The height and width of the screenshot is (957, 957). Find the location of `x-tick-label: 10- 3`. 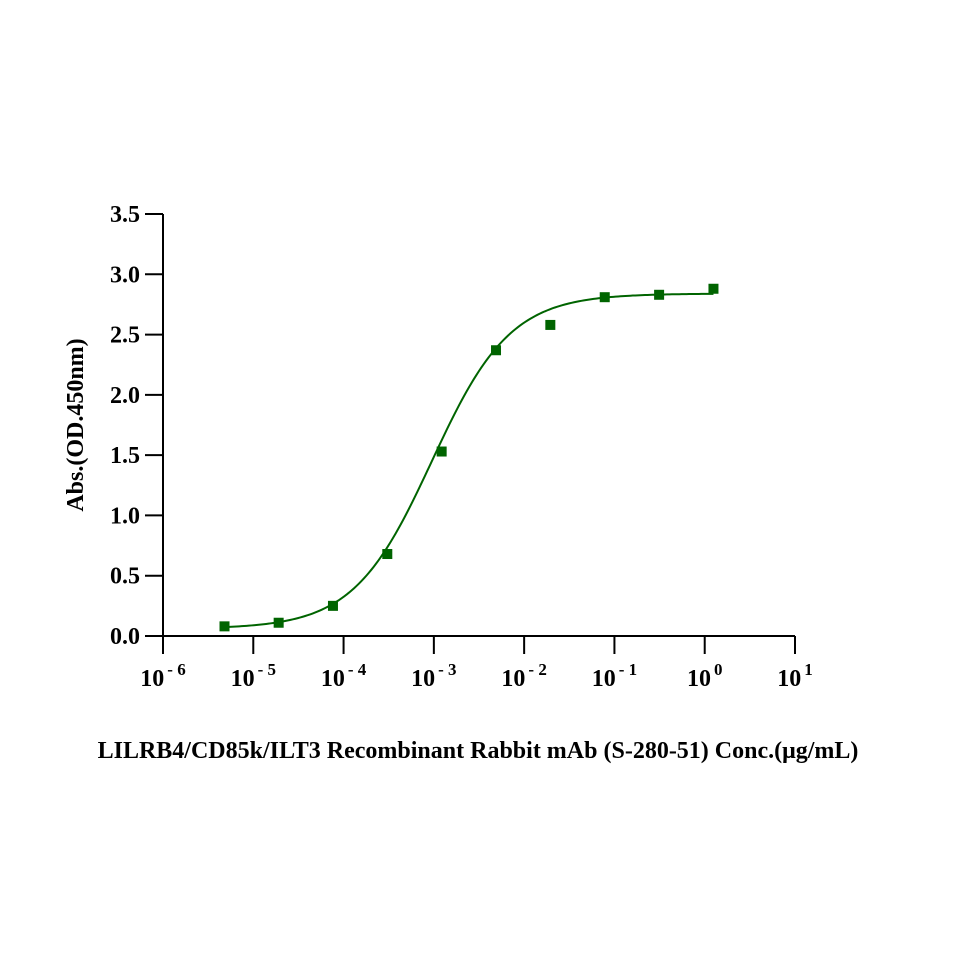

x-tick-label: 10- 3 is located at coordinates (433, 676).